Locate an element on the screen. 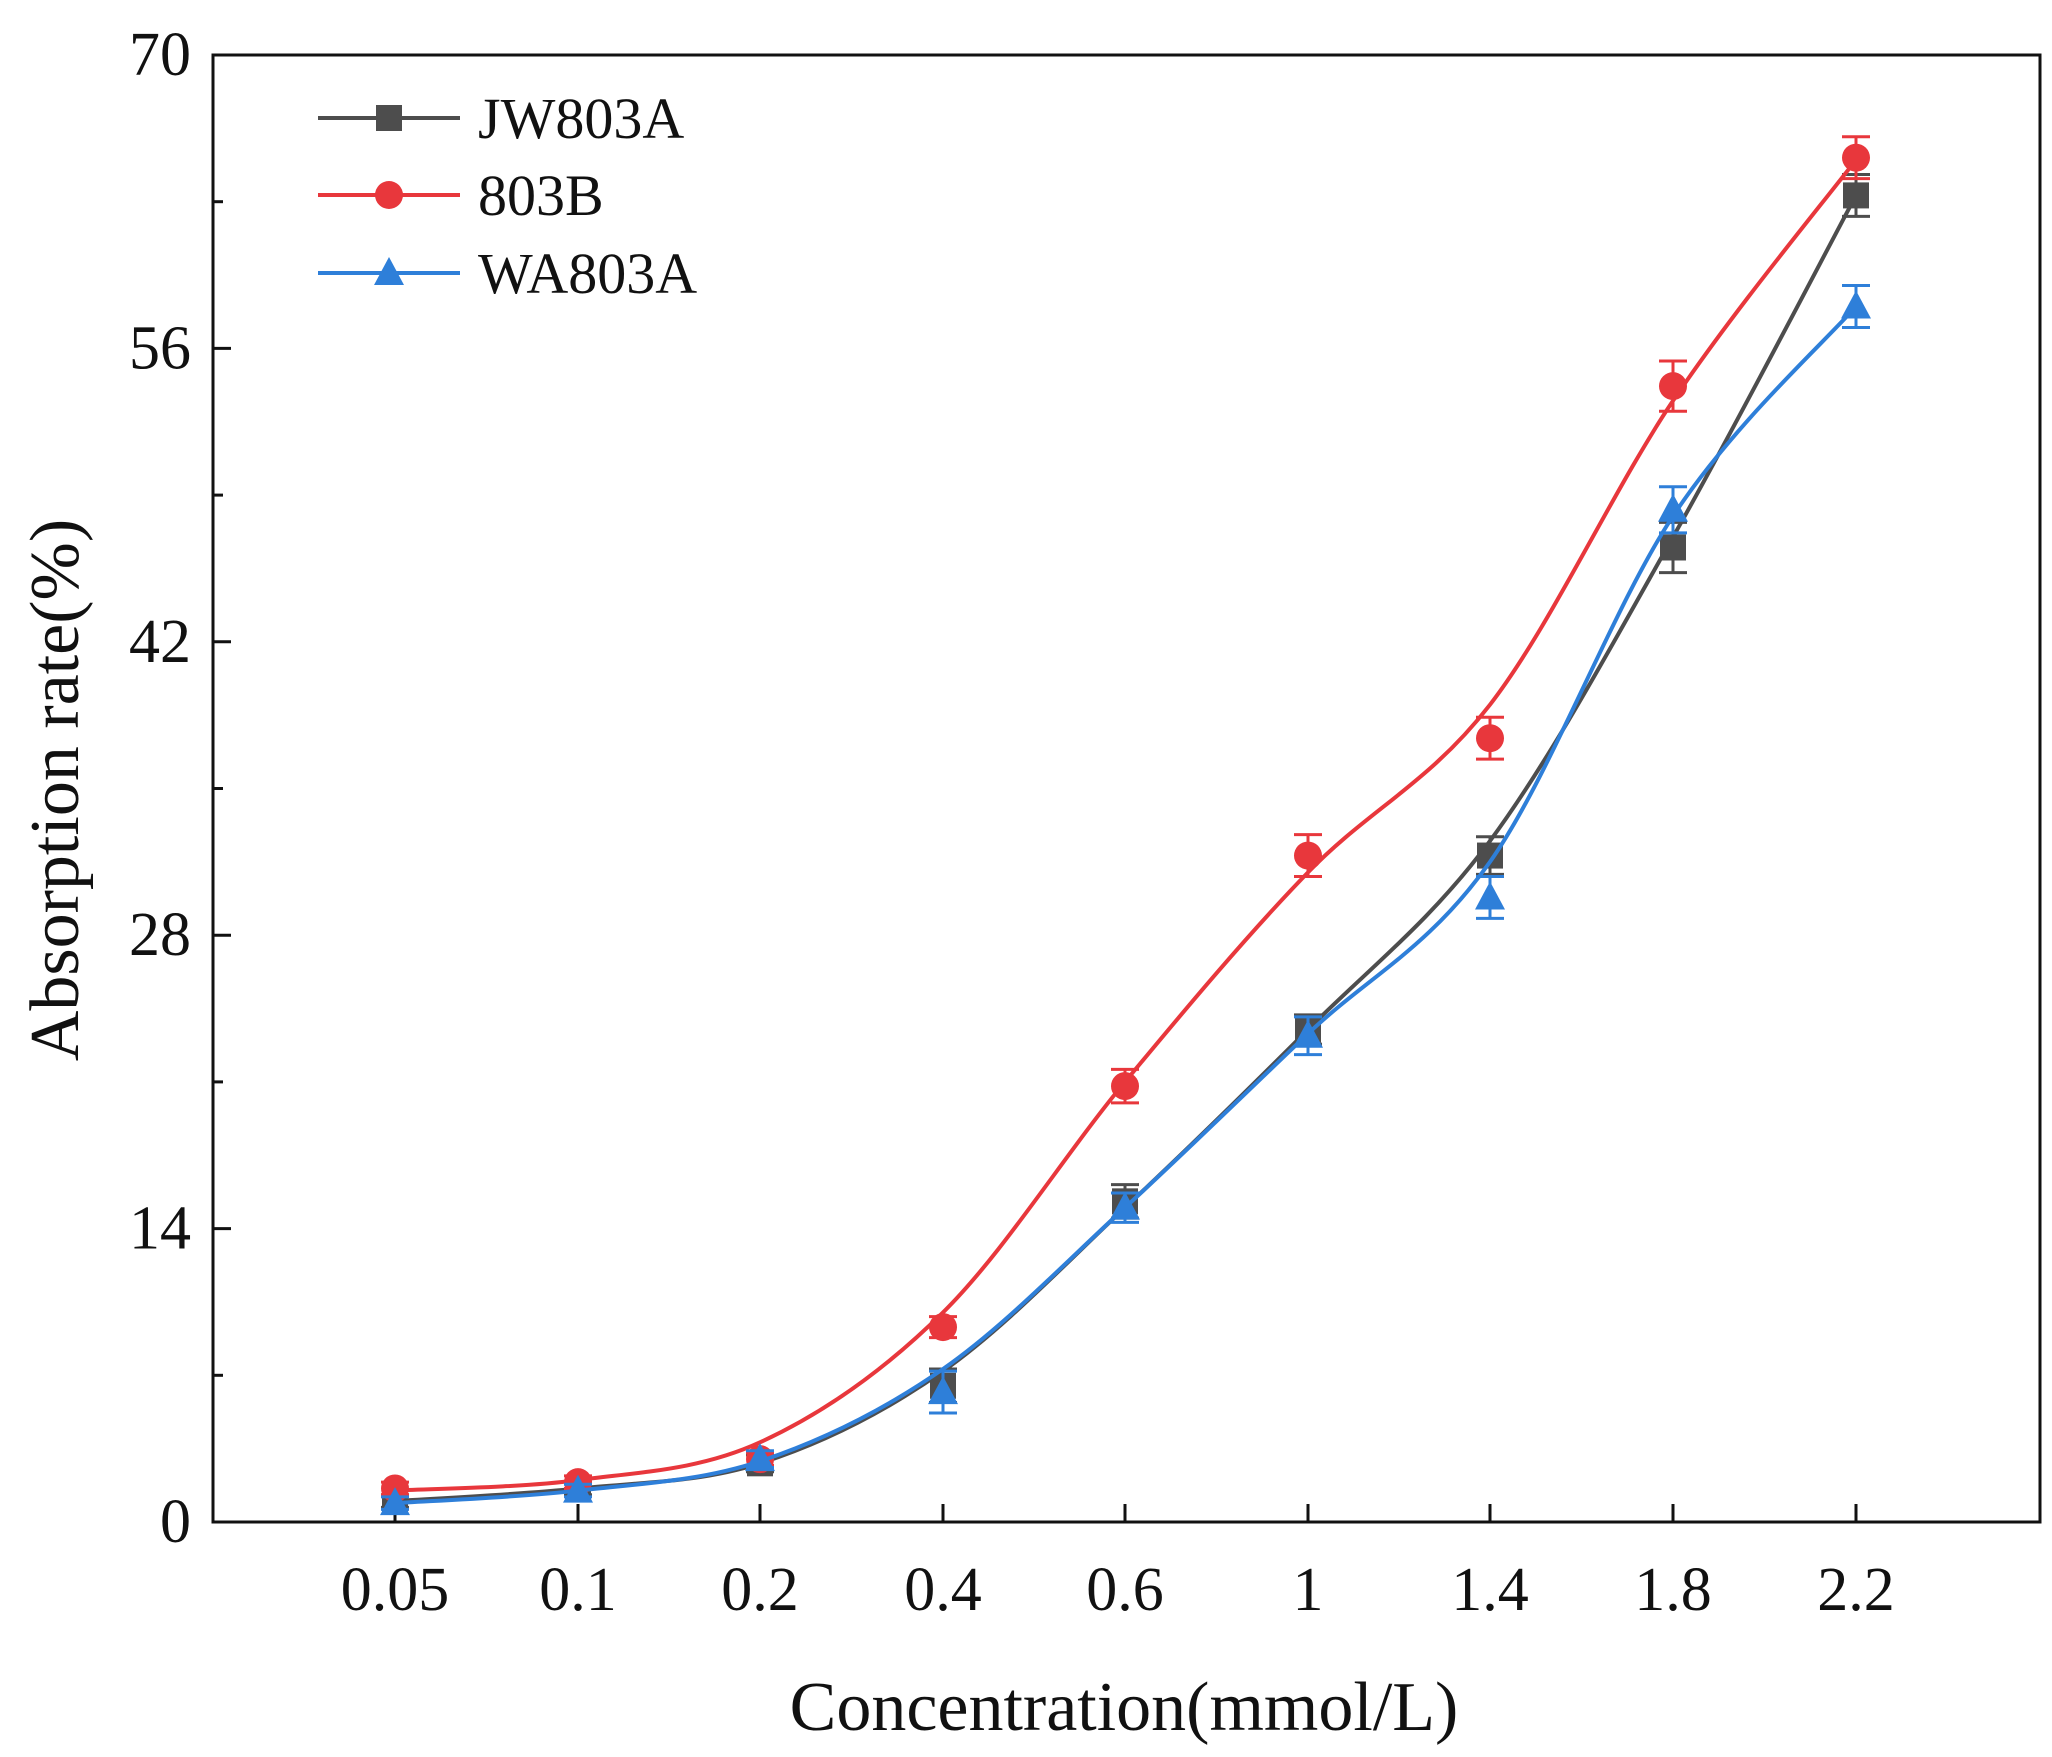 The width and height of the screenshot is (2052, 1757). y-axis-title: Absorption rate(%) is located at coordinates (55, 790).